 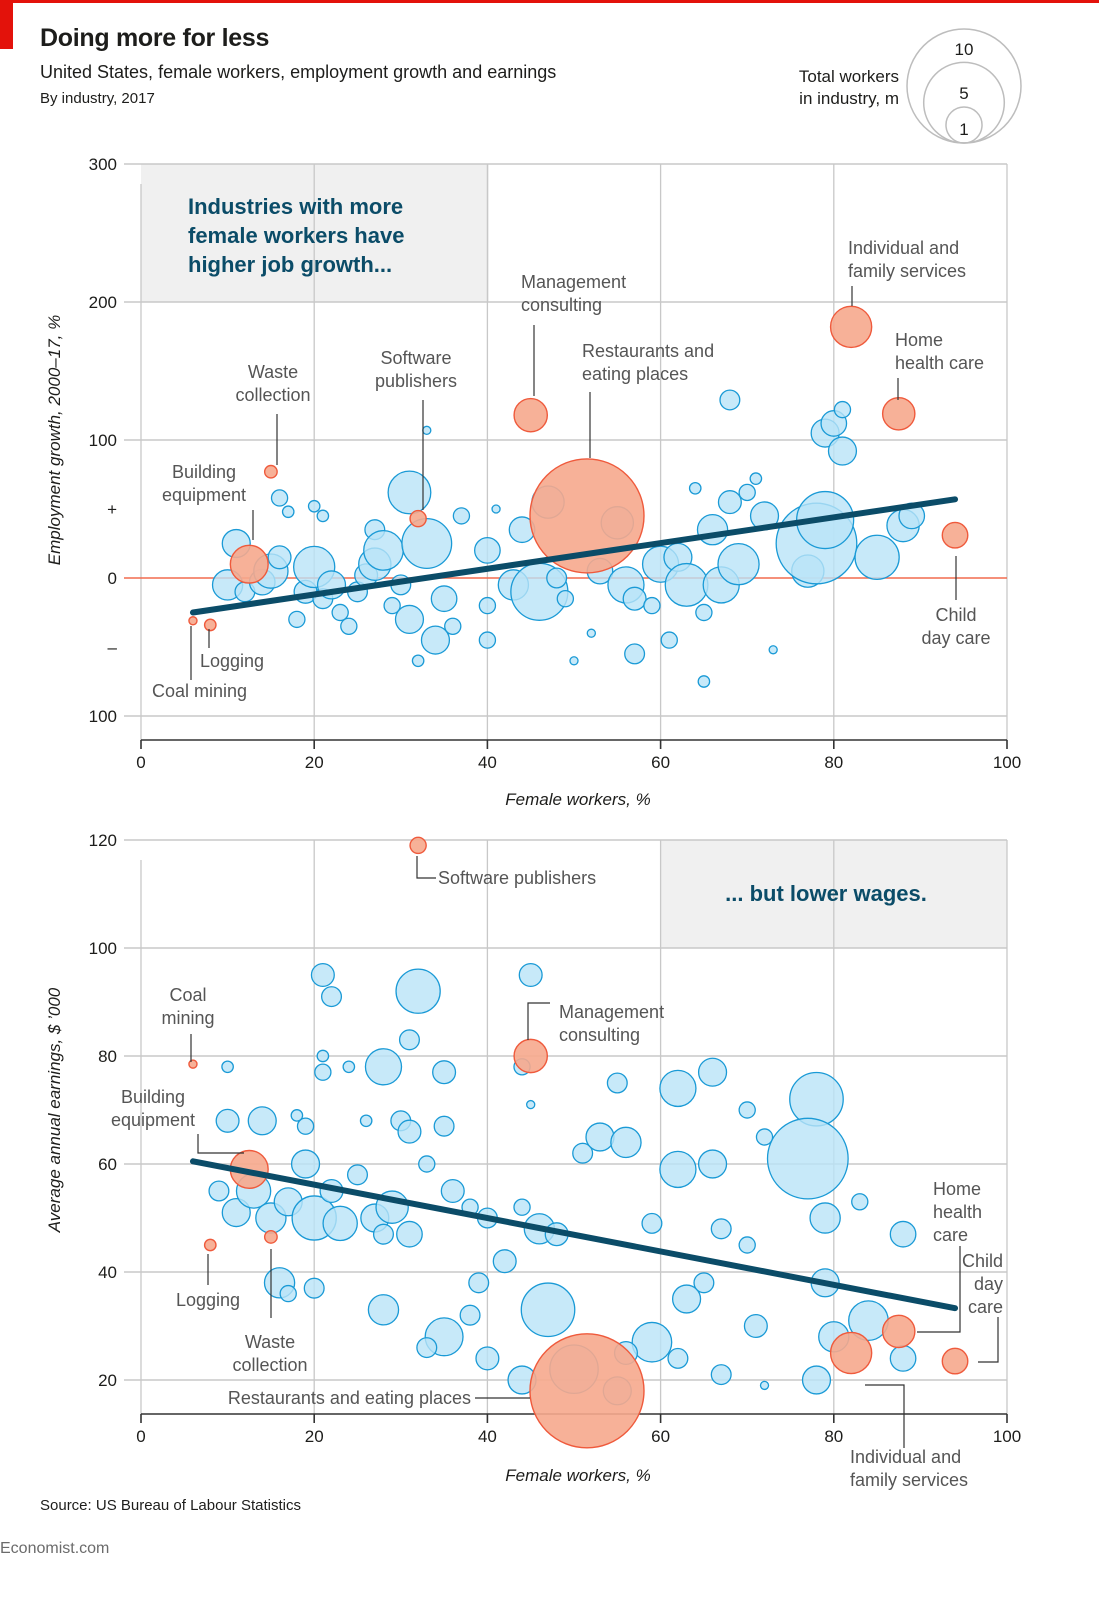 What do you see at coordinates (54, 1110) in the screenshot?
I see `y-axis-label: Average annual earnings, $ ’000` at bounding box center [54, 1110].